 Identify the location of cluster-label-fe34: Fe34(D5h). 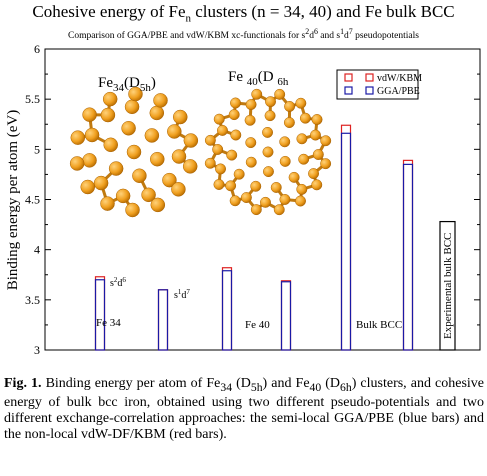
(127, 84).